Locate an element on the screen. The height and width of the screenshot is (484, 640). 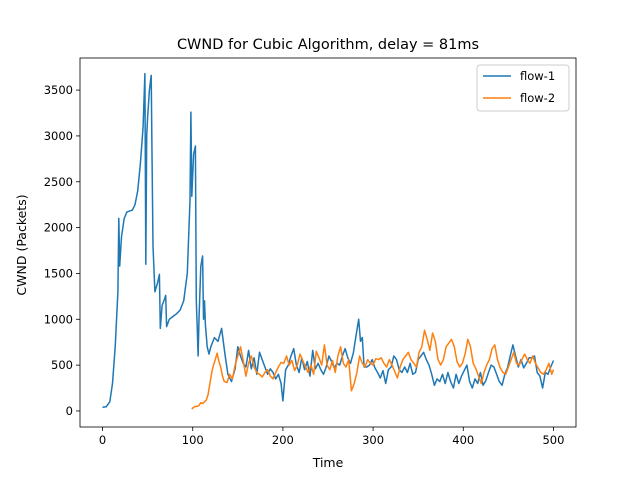
x-tick-label: 500 is located at coordinates (553, 440).